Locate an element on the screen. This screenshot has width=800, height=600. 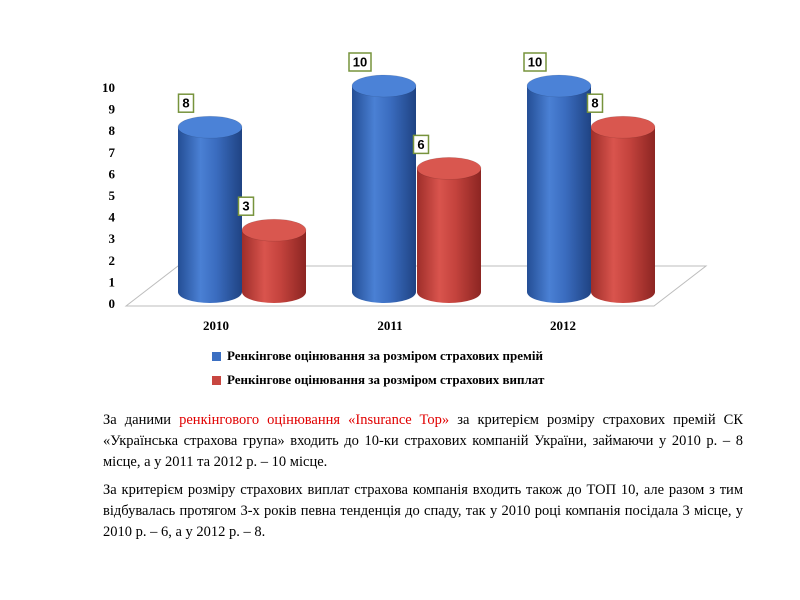
bar-2010-payments: 3 is located at coordinates (272, 249).